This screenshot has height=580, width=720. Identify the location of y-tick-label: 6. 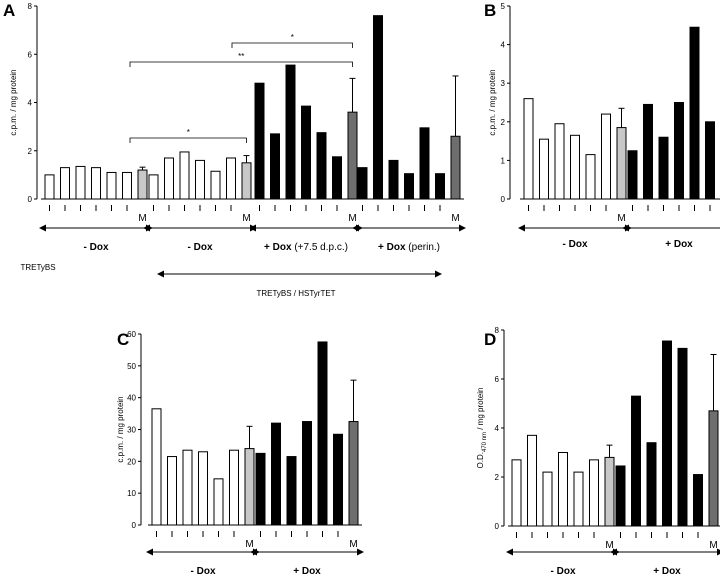
(30, 54).